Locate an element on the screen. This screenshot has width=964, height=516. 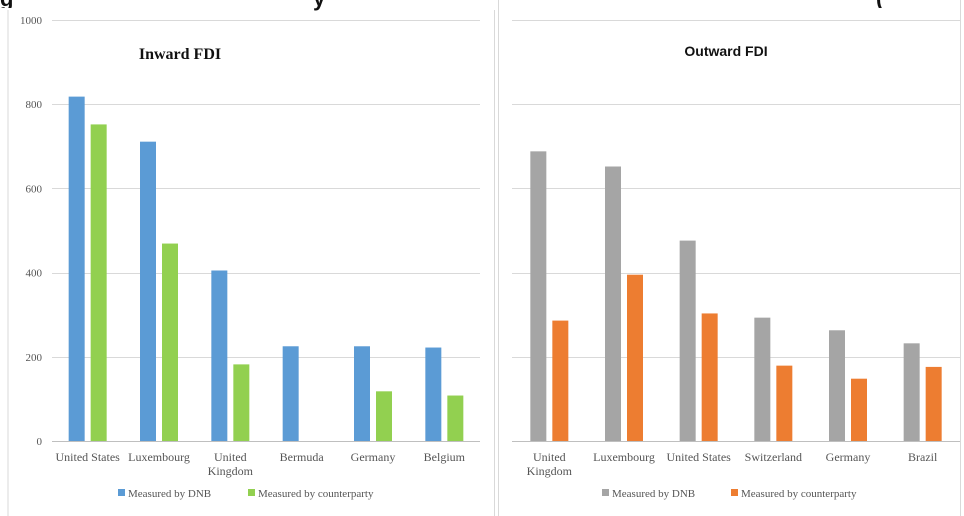
cut-off-figure-heading: g ( is located at coordinates (482, 4).